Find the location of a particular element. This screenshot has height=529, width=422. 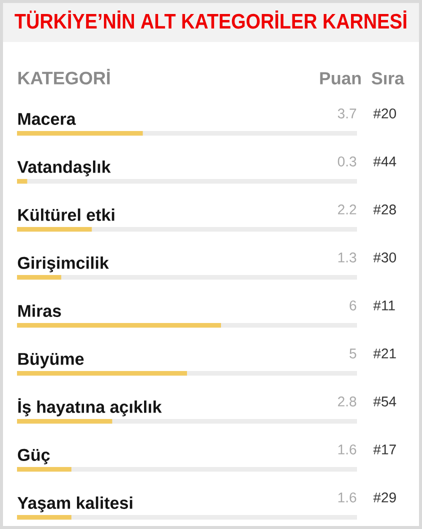

data-label: 5 is located at coordinates (353, 353).